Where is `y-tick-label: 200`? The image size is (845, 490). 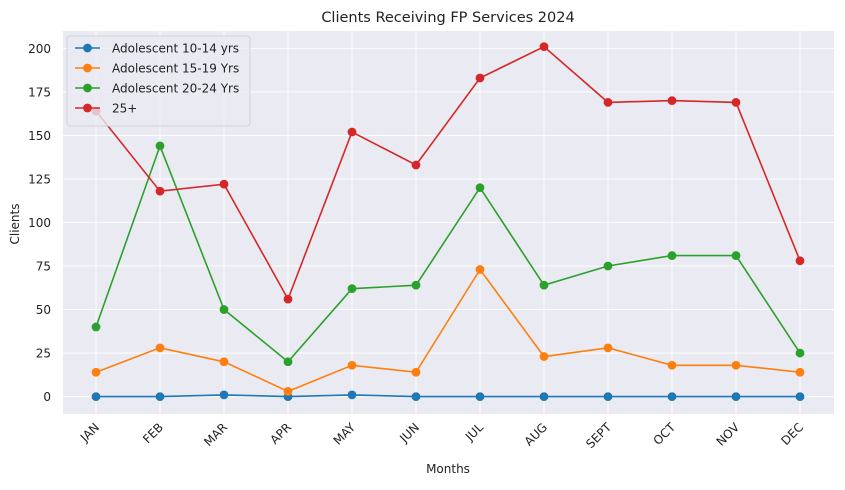
y-tick-label: 200 is located at coordinates (39, 49).